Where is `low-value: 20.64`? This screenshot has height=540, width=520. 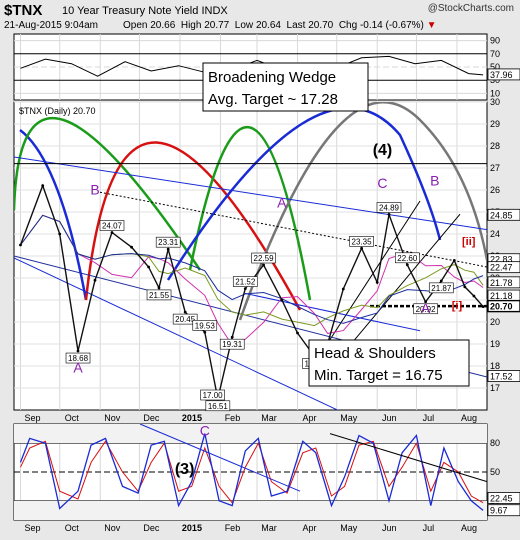
low-value: 20.64 is located at coordinates (268, 25).